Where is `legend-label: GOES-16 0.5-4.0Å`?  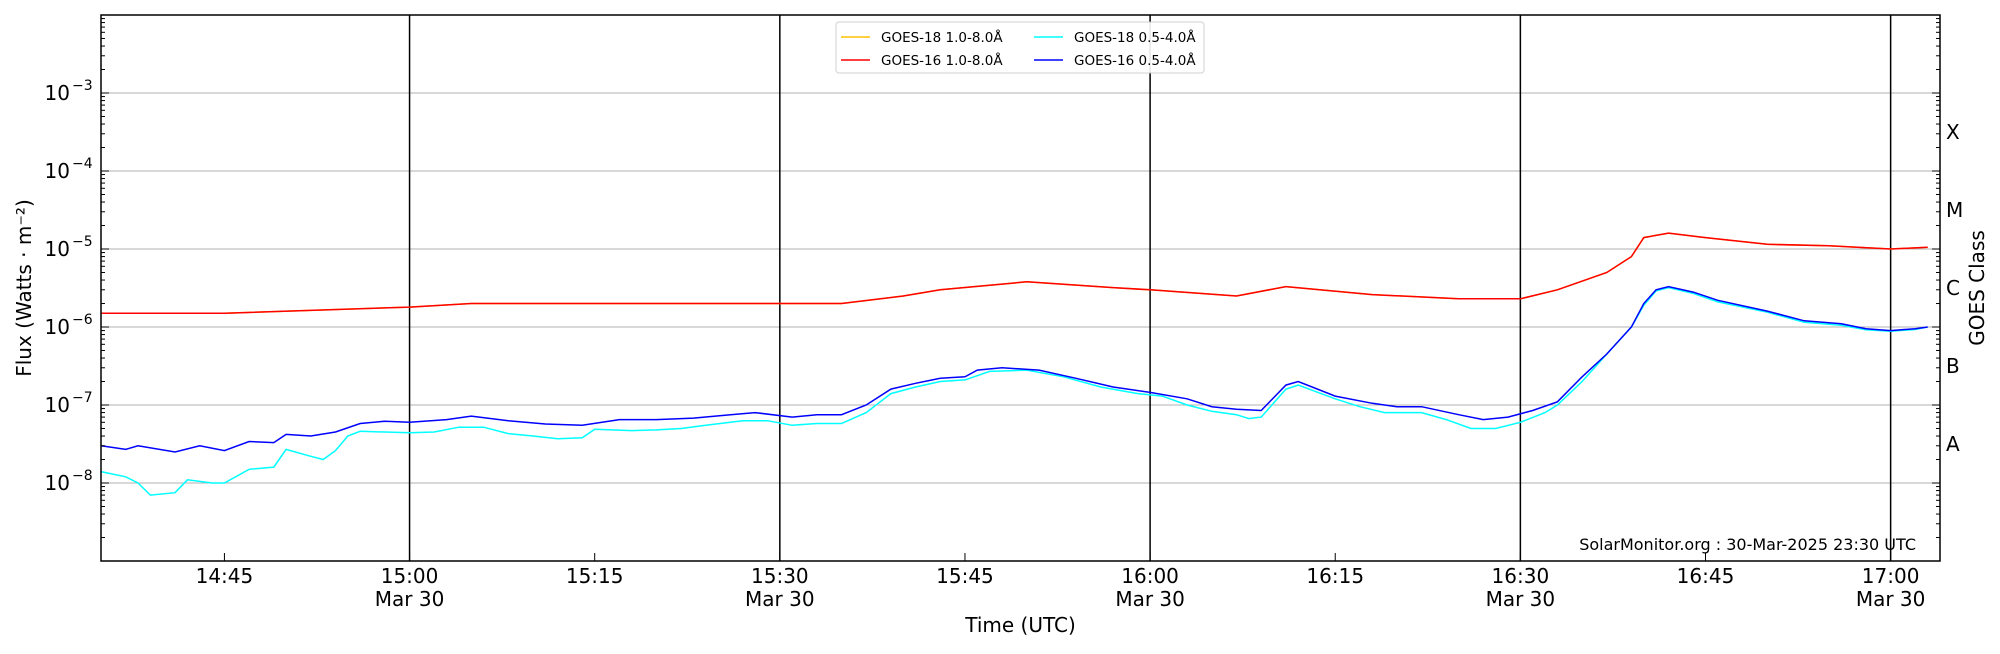 legend-label: GOES-16 0.5-4.0Å is located at coordinates (1135, 60).